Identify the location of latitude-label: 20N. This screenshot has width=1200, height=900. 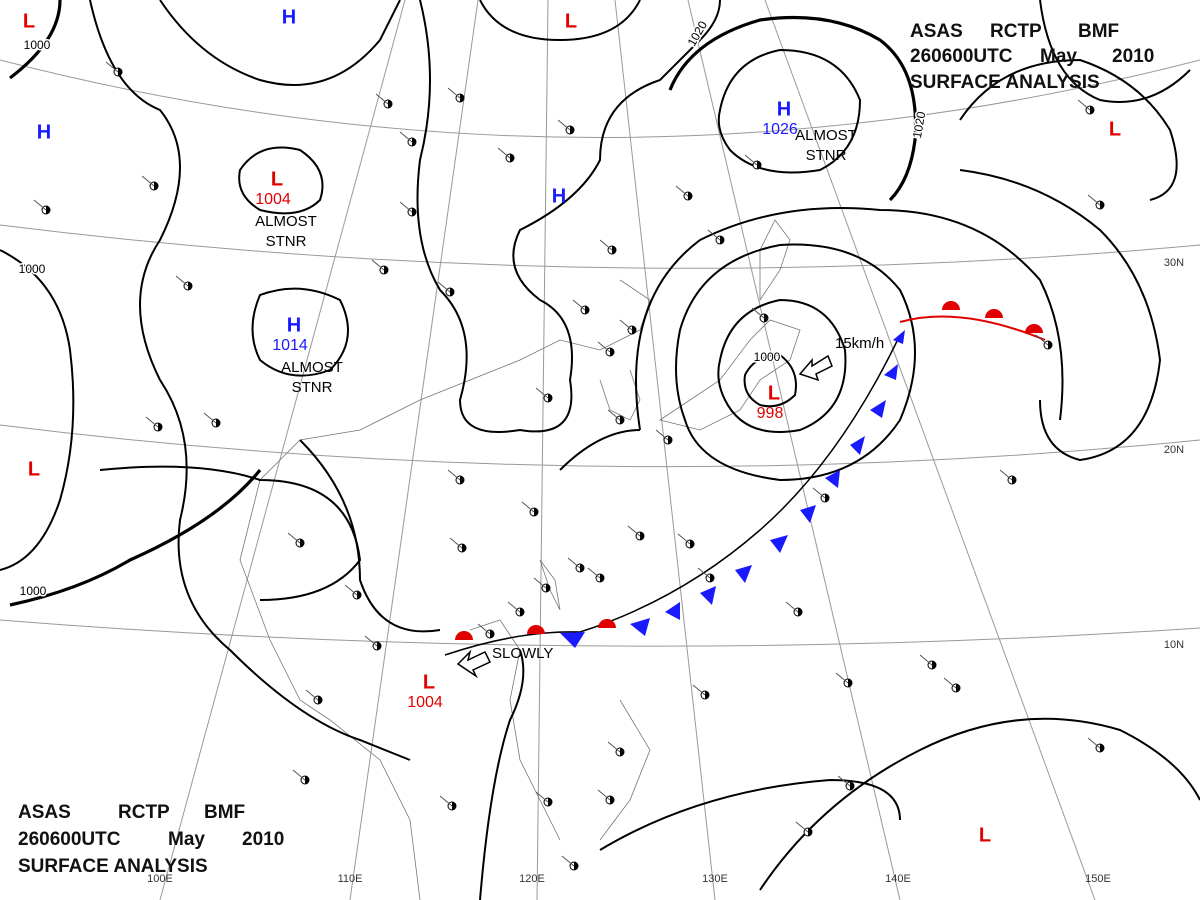
(1174, 450).